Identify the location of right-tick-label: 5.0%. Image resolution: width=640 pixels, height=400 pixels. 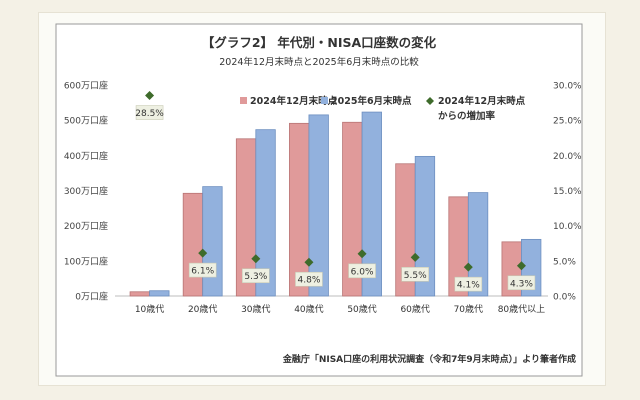
(564, 262).